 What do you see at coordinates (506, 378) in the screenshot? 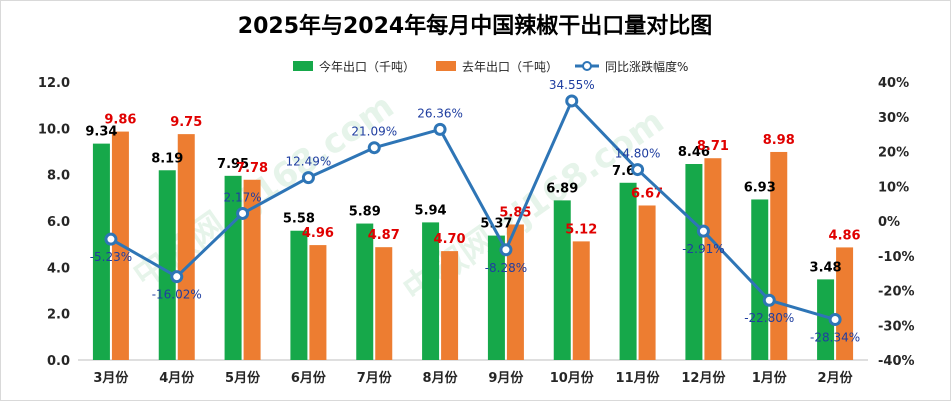
I see `x-tick-label: 9月份` at bounding box center [506, 378].